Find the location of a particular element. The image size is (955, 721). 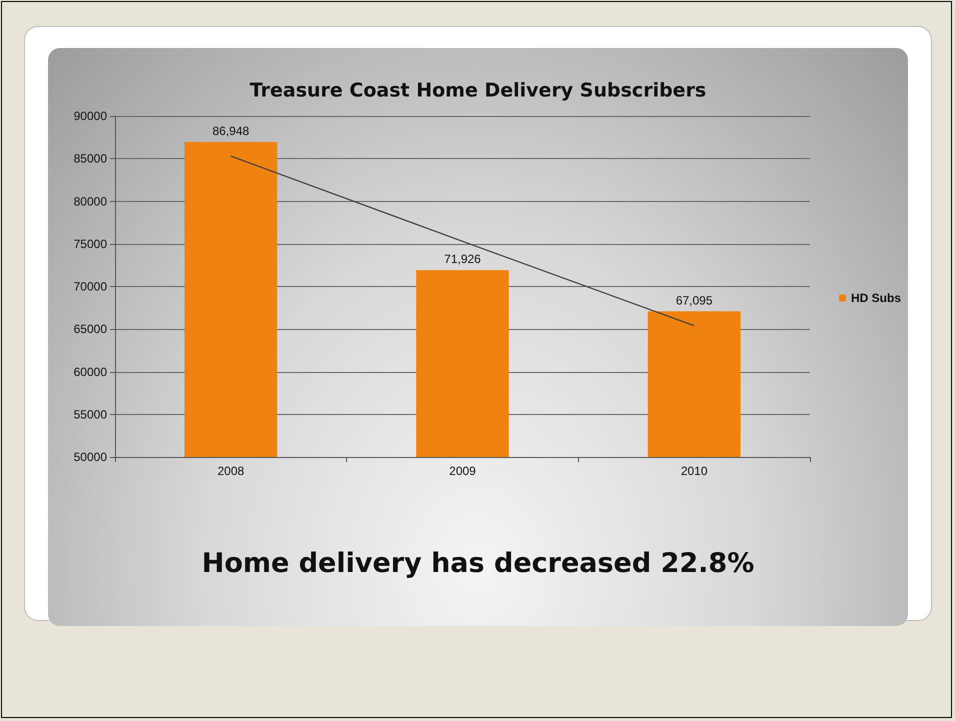

legend-label: HD Subs is located at coordinates (876, 298).